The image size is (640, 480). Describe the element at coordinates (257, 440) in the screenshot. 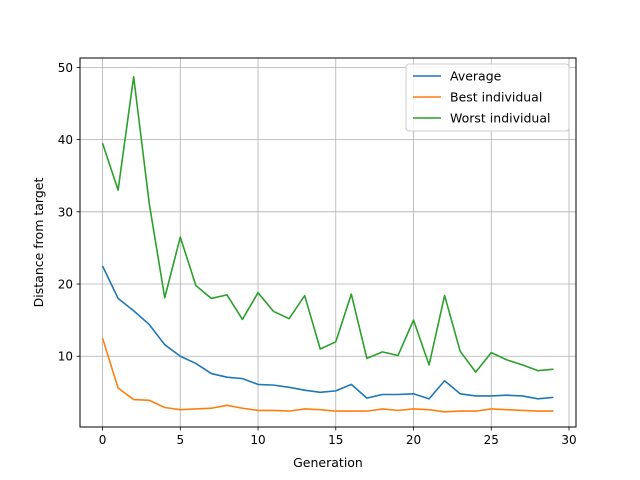

I see `x-tick-label: 10` at that location.